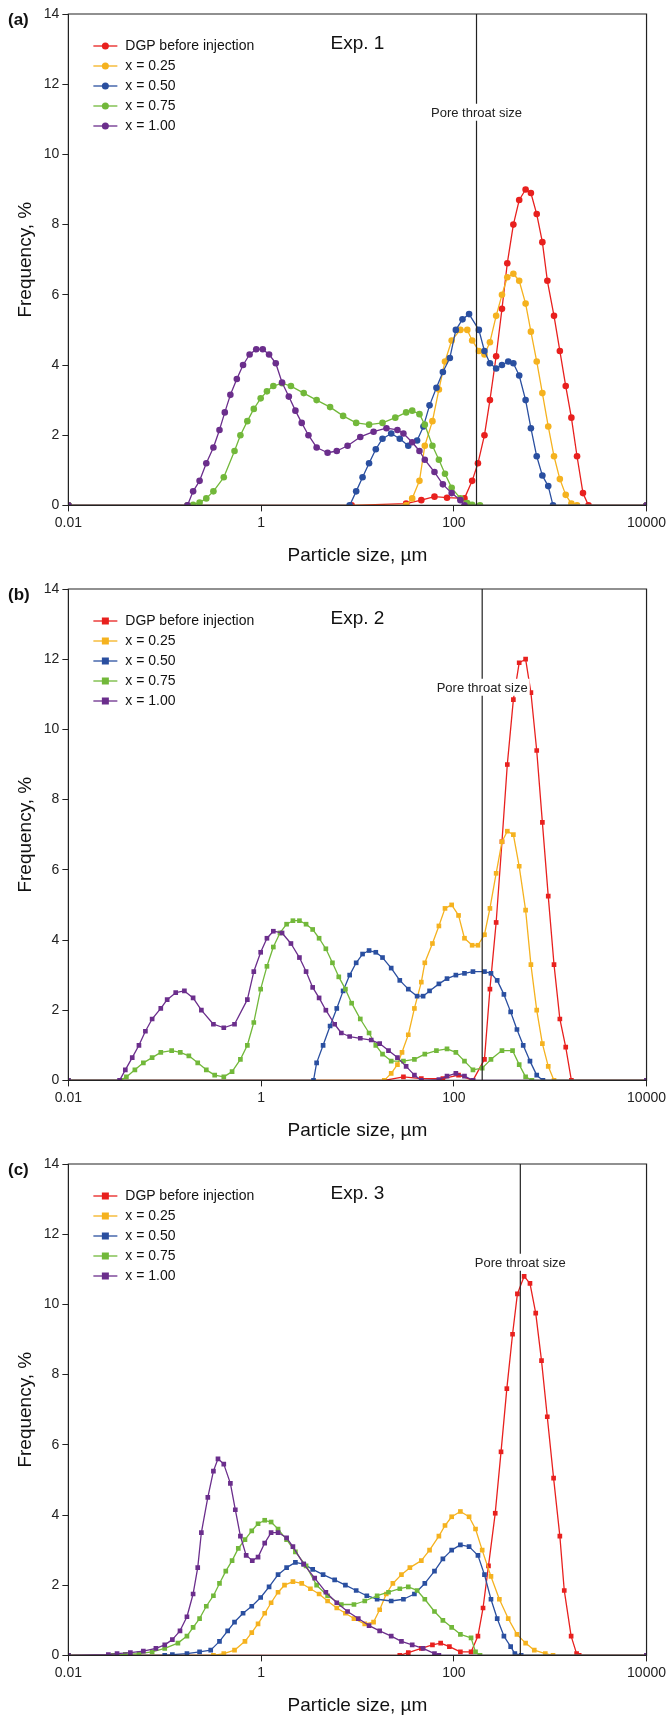  What do you see at coordinates (18, 19) in the screenshot?
I see `chart-title: (a)` at bounding box center [18, 19].